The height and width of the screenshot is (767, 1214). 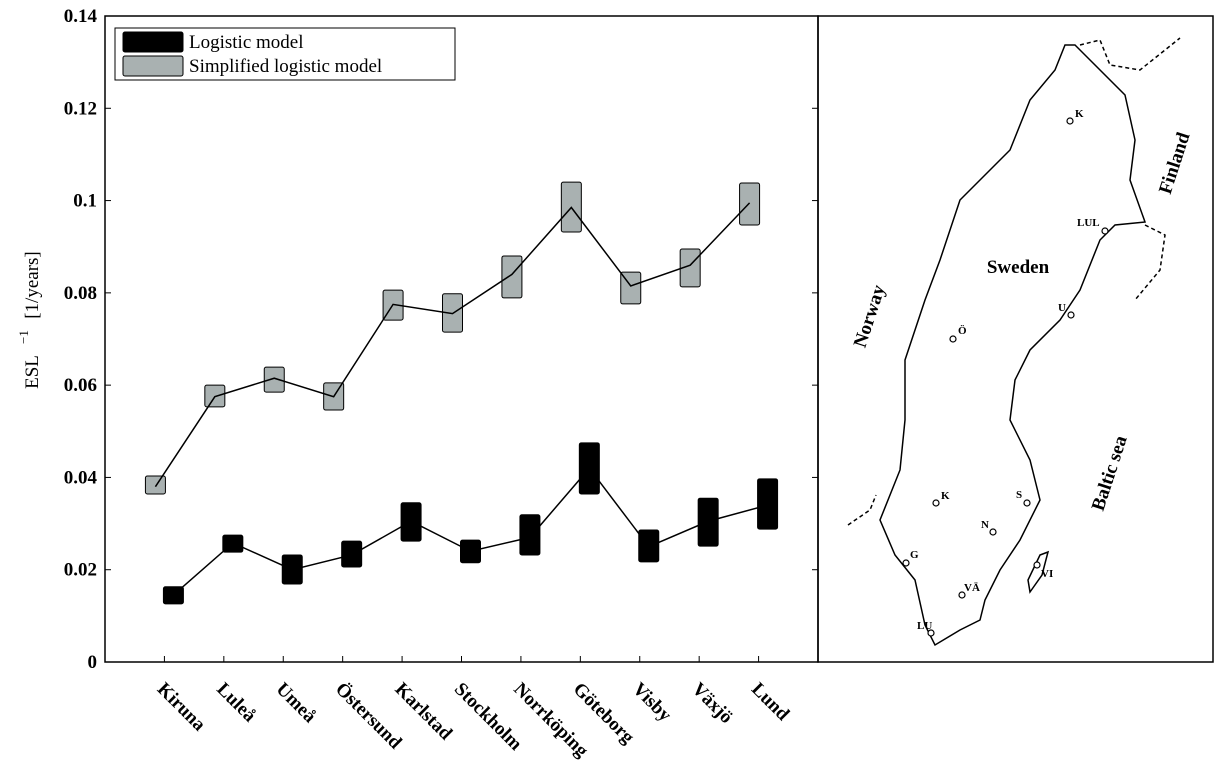 What do you see at coordinates (1018, 267) in the screenshot?
I see `country-label: Sweden` at bounding box center [1018, 267].